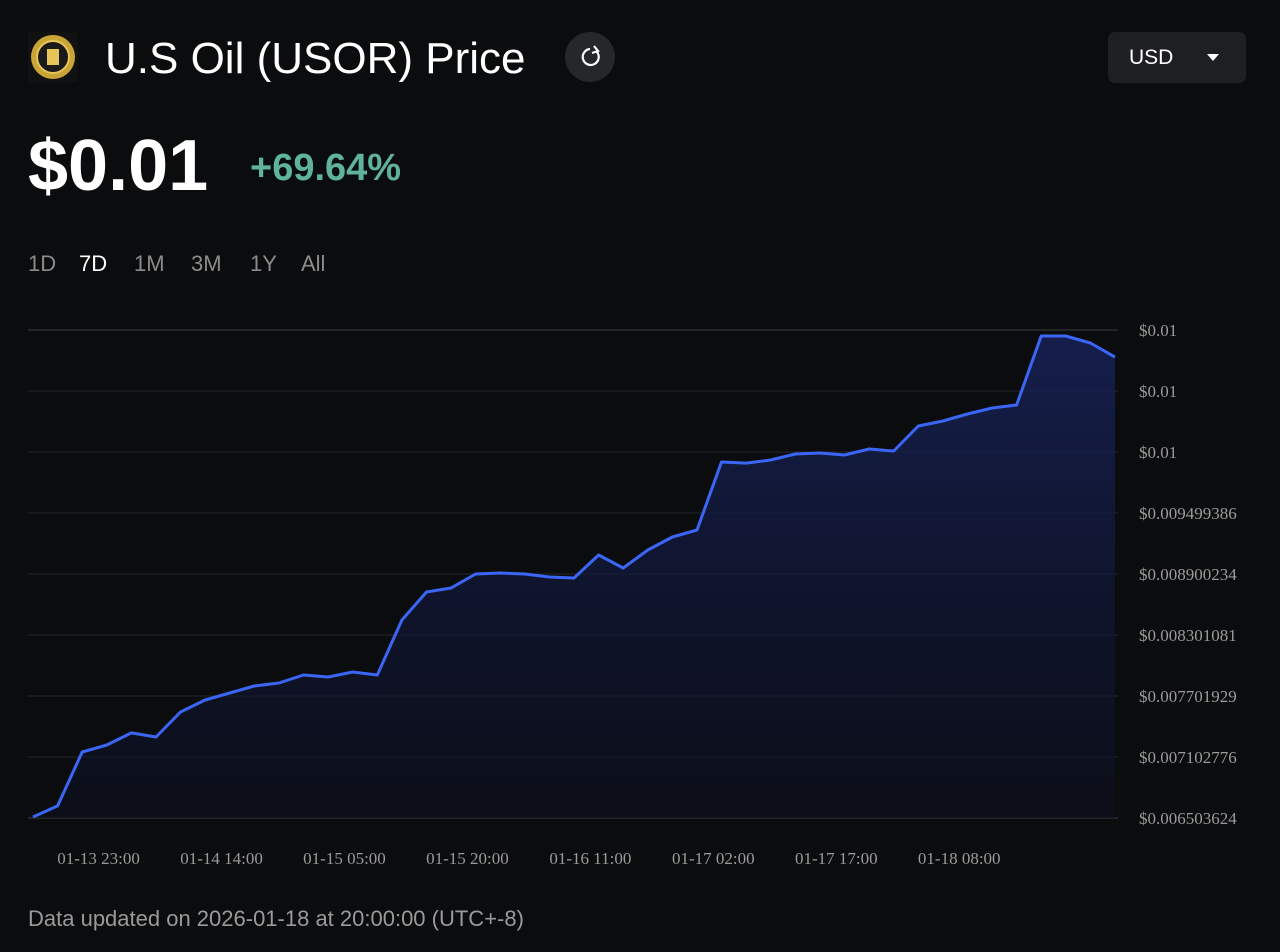  What do you see at coordinates (467, 858) in the screenshot?
I see `x-tick-label: 01-15 20:00` at bounding box center [467, 858].